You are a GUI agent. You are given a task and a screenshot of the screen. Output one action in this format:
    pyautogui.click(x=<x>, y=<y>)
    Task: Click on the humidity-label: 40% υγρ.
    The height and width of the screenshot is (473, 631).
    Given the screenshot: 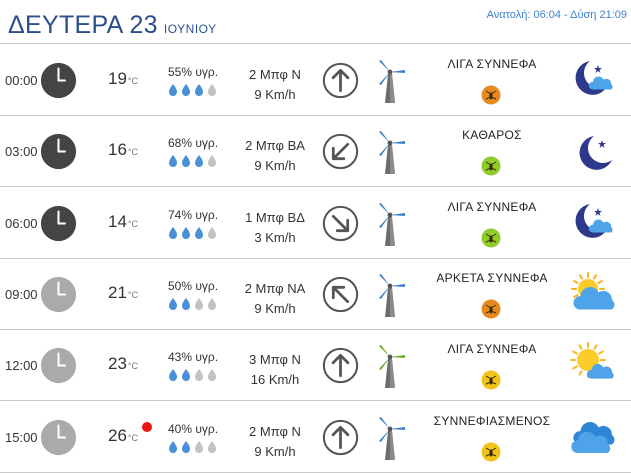 What is the action you would take?
    pyautogui.click(x=193, y=428)
    